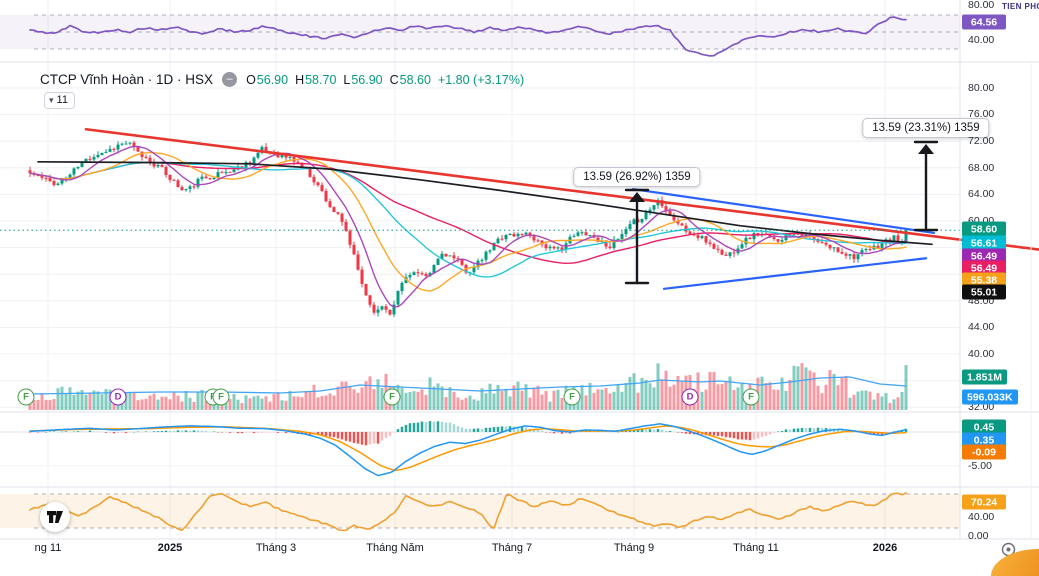 This screenshot has height=576, width=1039. What do you see at coordinates (51, 99) in the screenshot?
I see `chevron-down-icon: ▾` at bounding box center [51, 99].